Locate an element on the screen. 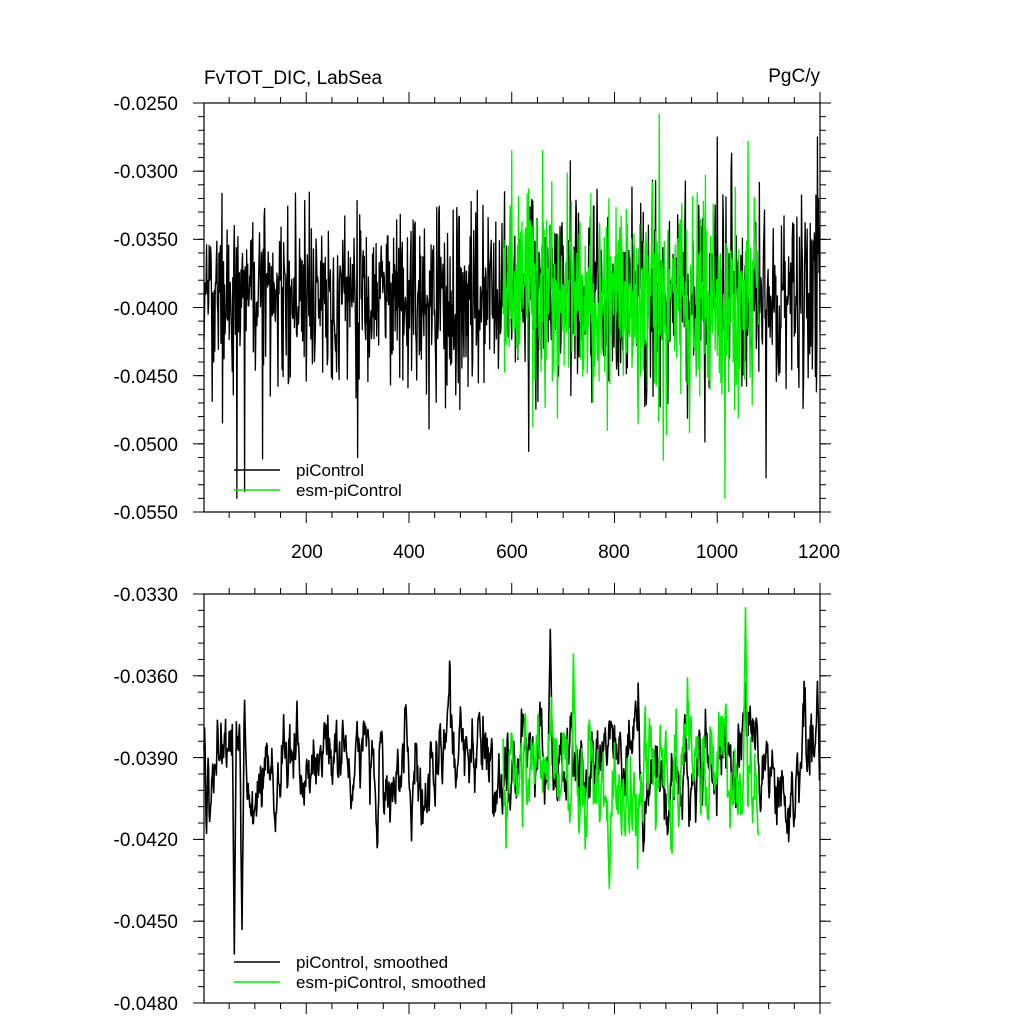  y-tick-label: -0.0300 is located at coordinates (146, 172).